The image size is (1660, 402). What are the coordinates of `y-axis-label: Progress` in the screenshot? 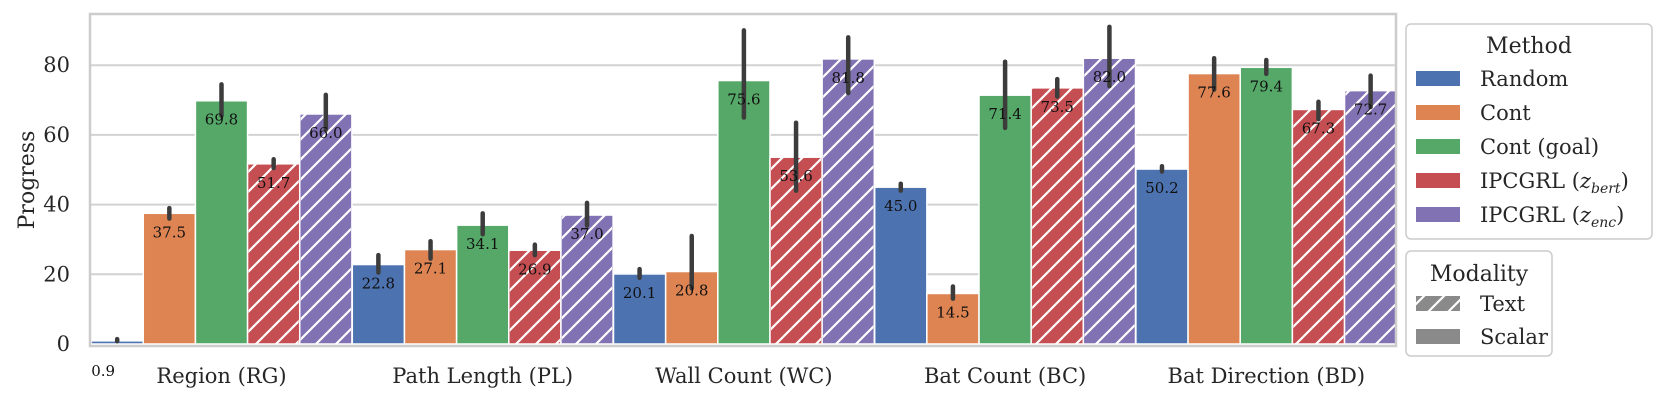 It's located at (27, 180).